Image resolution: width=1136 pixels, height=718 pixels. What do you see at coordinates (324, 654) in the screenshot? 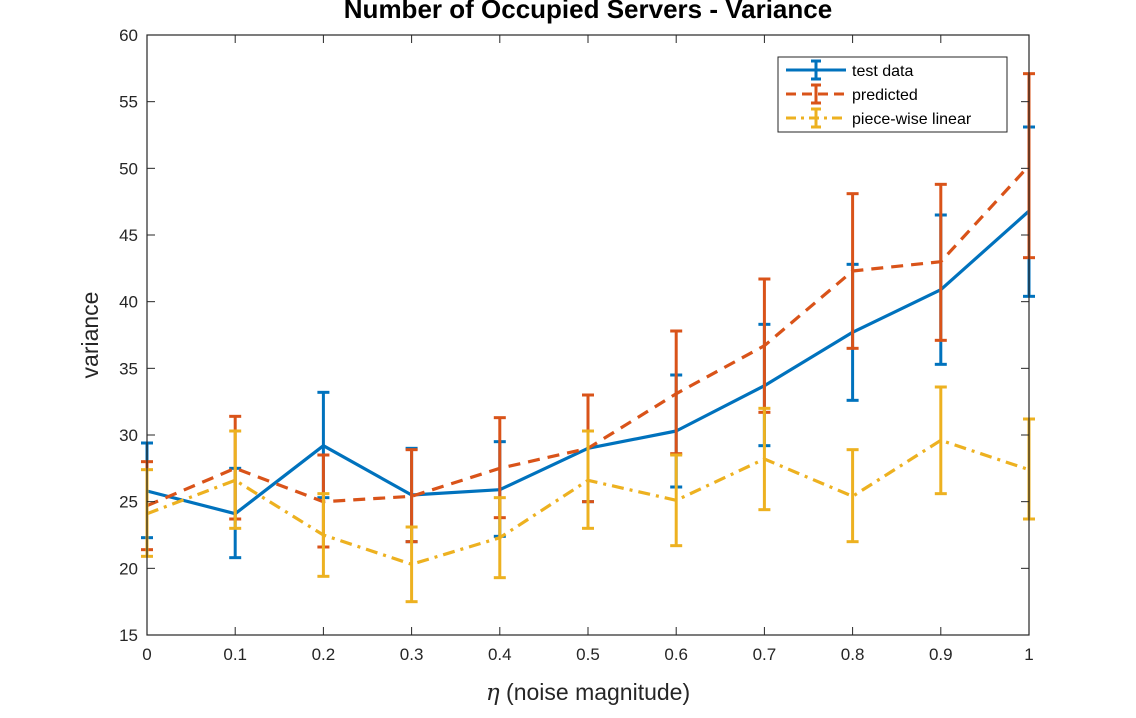
I see `x-tick-label: 0.2` at bounding box center [324, 654].